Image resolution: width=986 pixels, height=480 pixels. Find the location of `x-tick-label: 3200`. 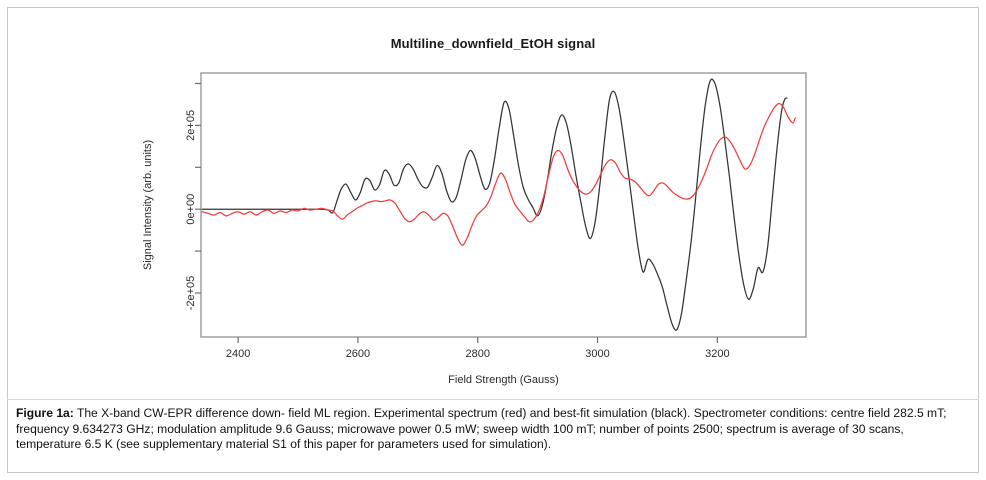

x-tick-label: 3200 is located at coordinates (717, 354).